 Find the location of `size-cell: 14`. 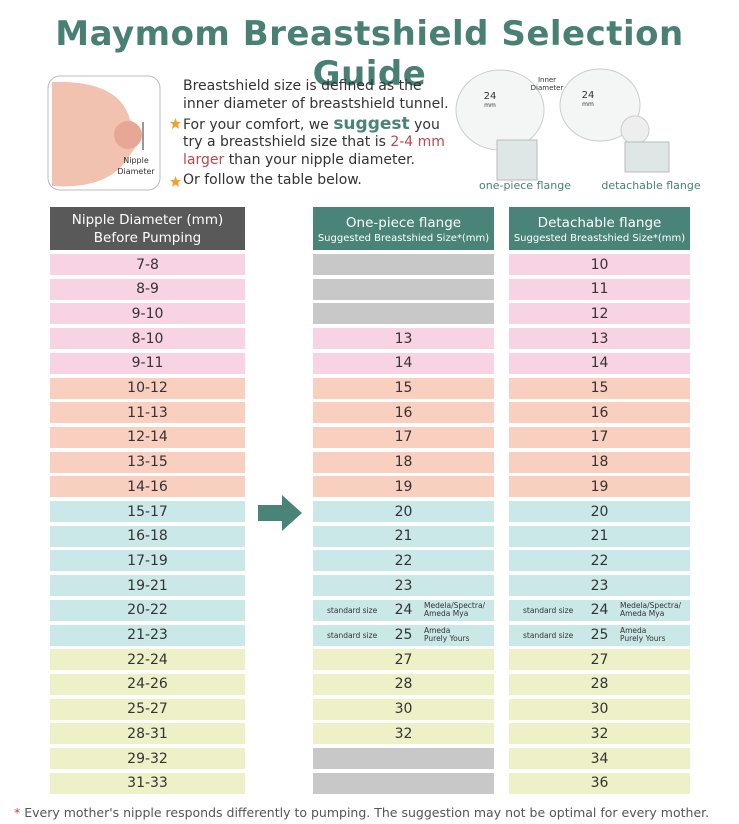

size-cell: 14 is located at coordinates (403, 363).